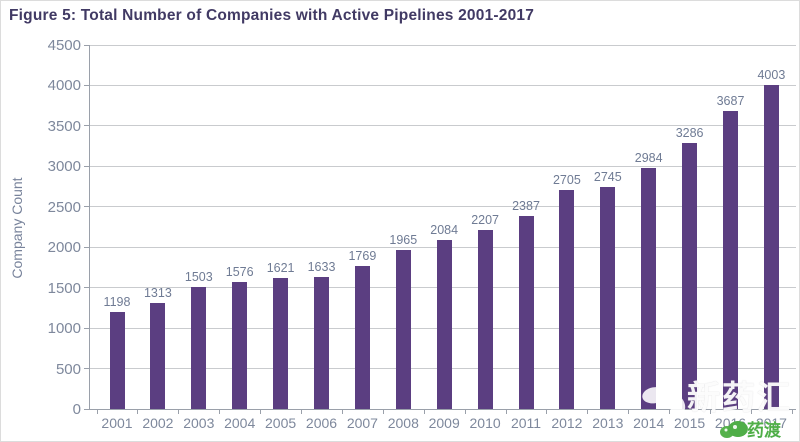 This screenshot has width=800, height=442. Describe the element at coordinates (690, 276) in the screenshot. I see `bar-2015` at that location.